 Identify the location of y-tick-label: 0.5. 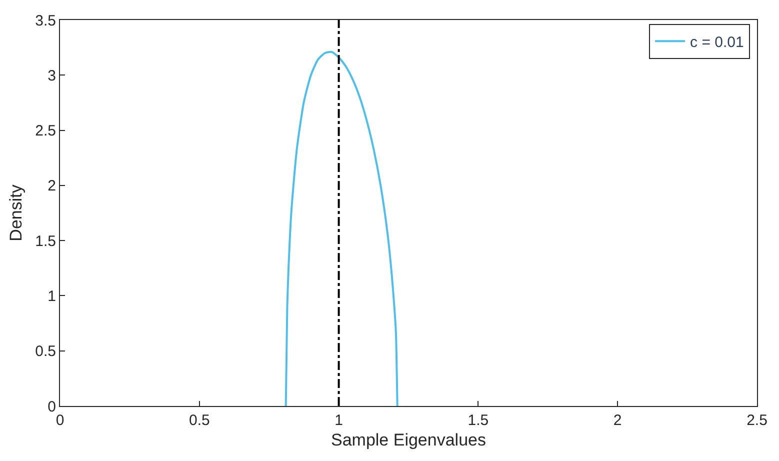
(45, 351).